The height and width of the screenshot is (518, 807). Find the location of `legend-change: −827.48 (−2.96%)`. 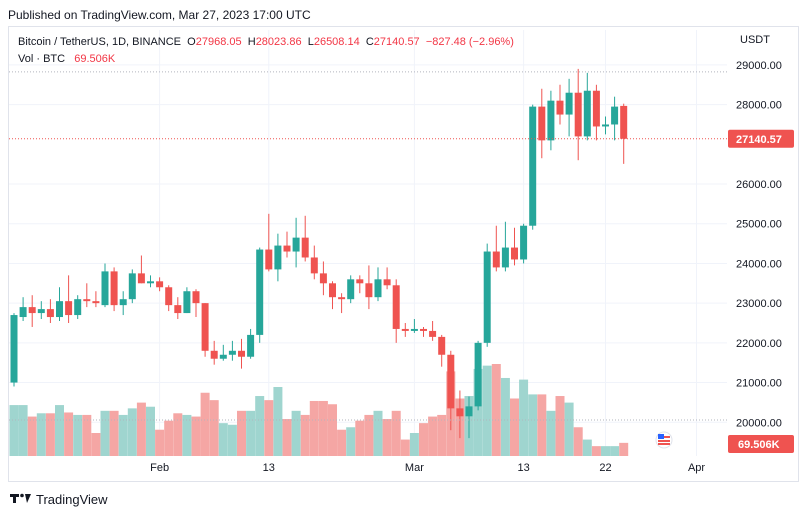

legend-change: −827.48 (−2.96%) is located at coordinates (469, 42).